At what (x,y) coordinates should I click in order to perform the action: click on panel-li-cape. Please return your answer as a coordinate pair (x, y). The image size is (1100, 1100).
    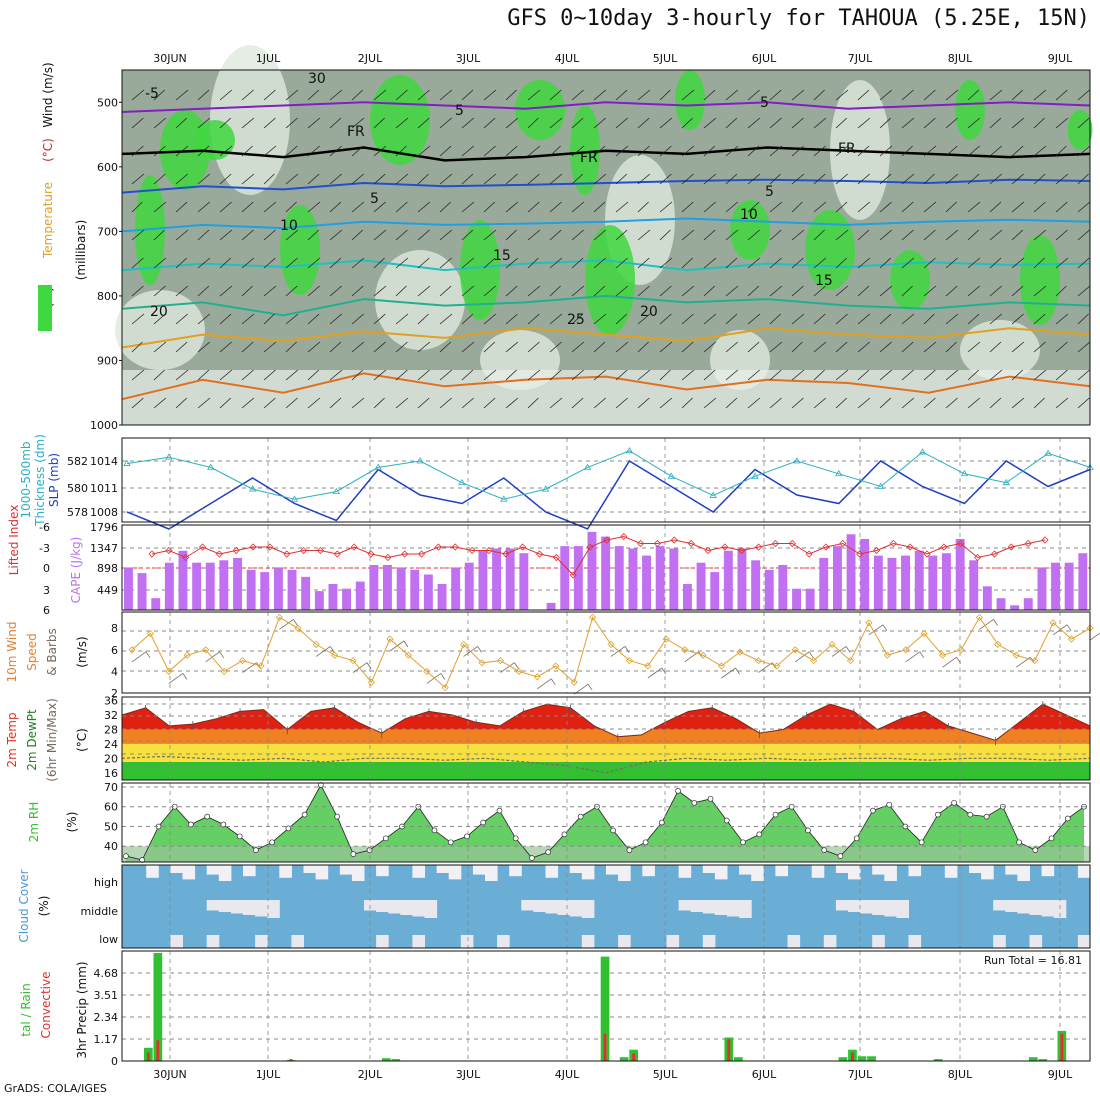
    Looking at the image, I should click on (606, 567).